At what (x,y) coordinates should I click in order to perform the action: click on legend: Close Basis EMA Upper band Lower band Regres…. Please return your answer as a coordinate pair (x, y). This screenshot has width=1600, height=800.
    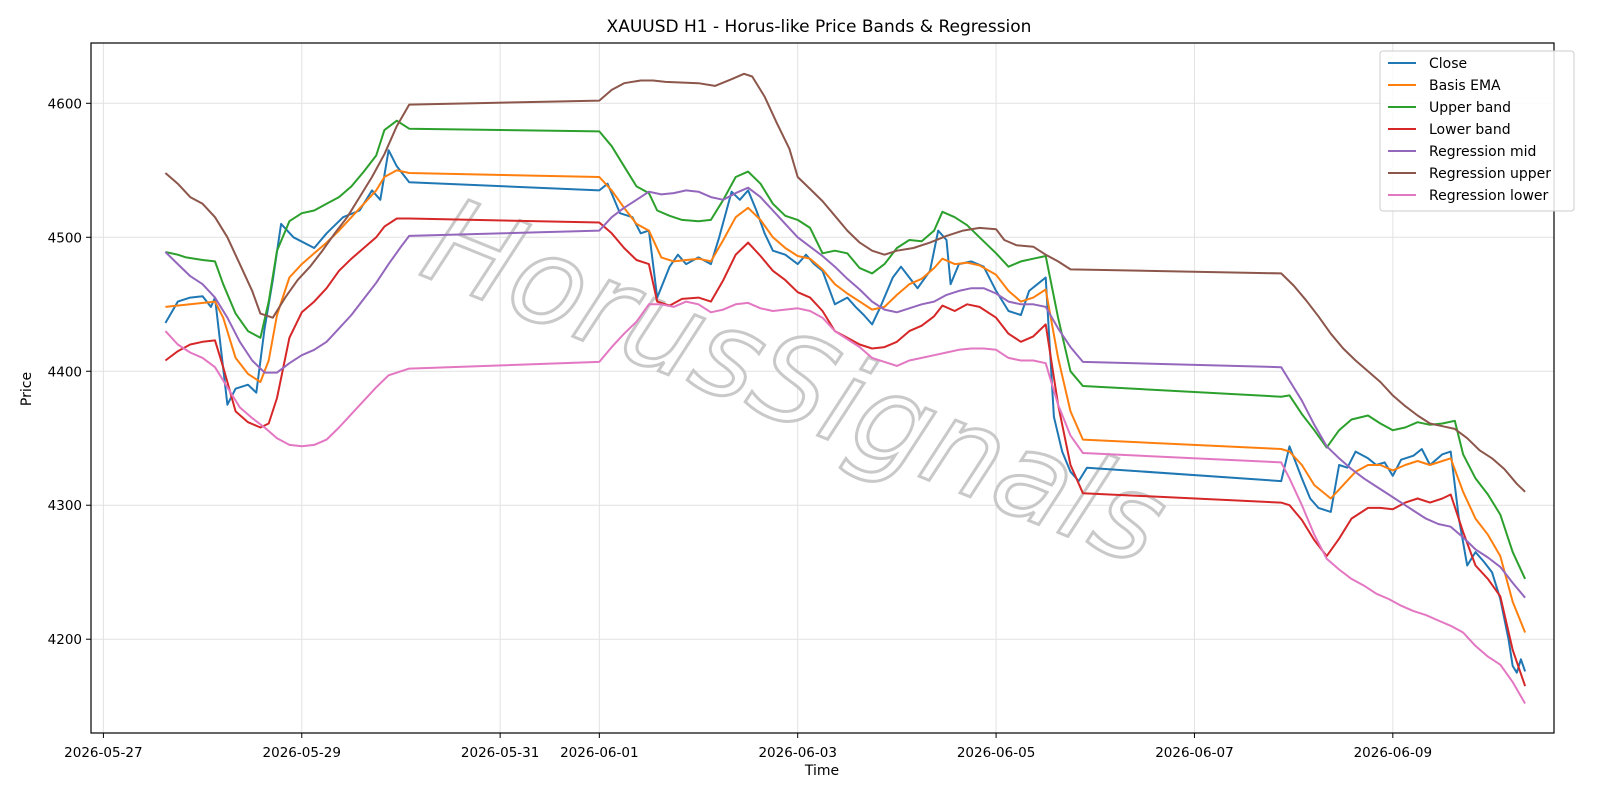
    Looking at the image, I should click on (1477, 131).